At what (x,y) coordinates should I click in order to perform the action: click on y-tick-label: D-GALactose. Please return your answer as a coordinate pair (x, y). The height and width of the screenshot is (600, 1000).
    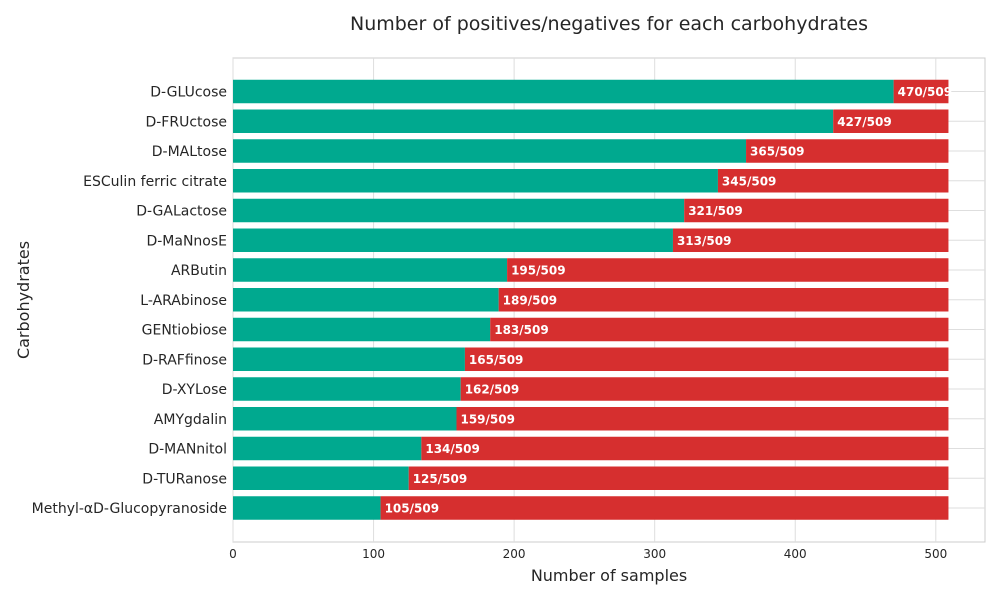
    Looking at the image, I should click on (181, 212).